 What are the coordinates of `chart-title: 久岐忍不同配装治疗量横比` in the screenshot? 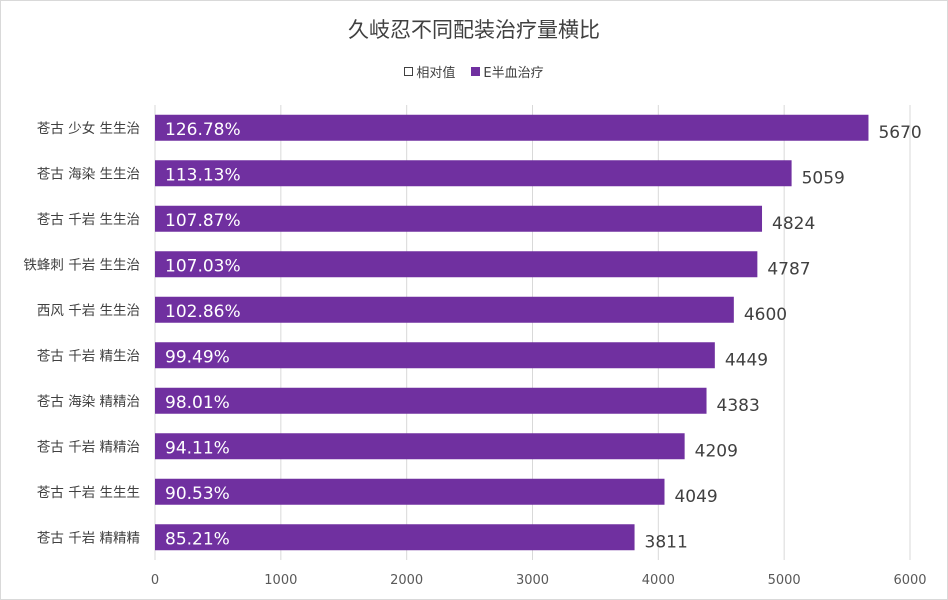 It's located at (474, 30).